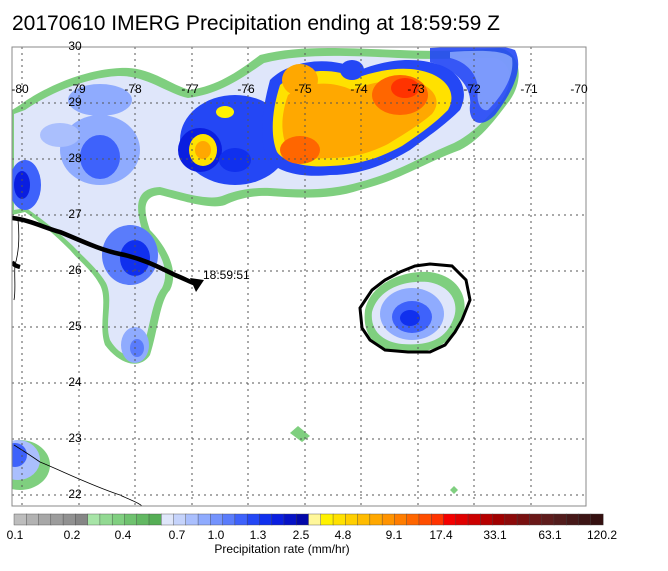 Image resolution: width=668 pixels, height=571 pixels. I want to click on lat-label: 30, so click(75, 46).